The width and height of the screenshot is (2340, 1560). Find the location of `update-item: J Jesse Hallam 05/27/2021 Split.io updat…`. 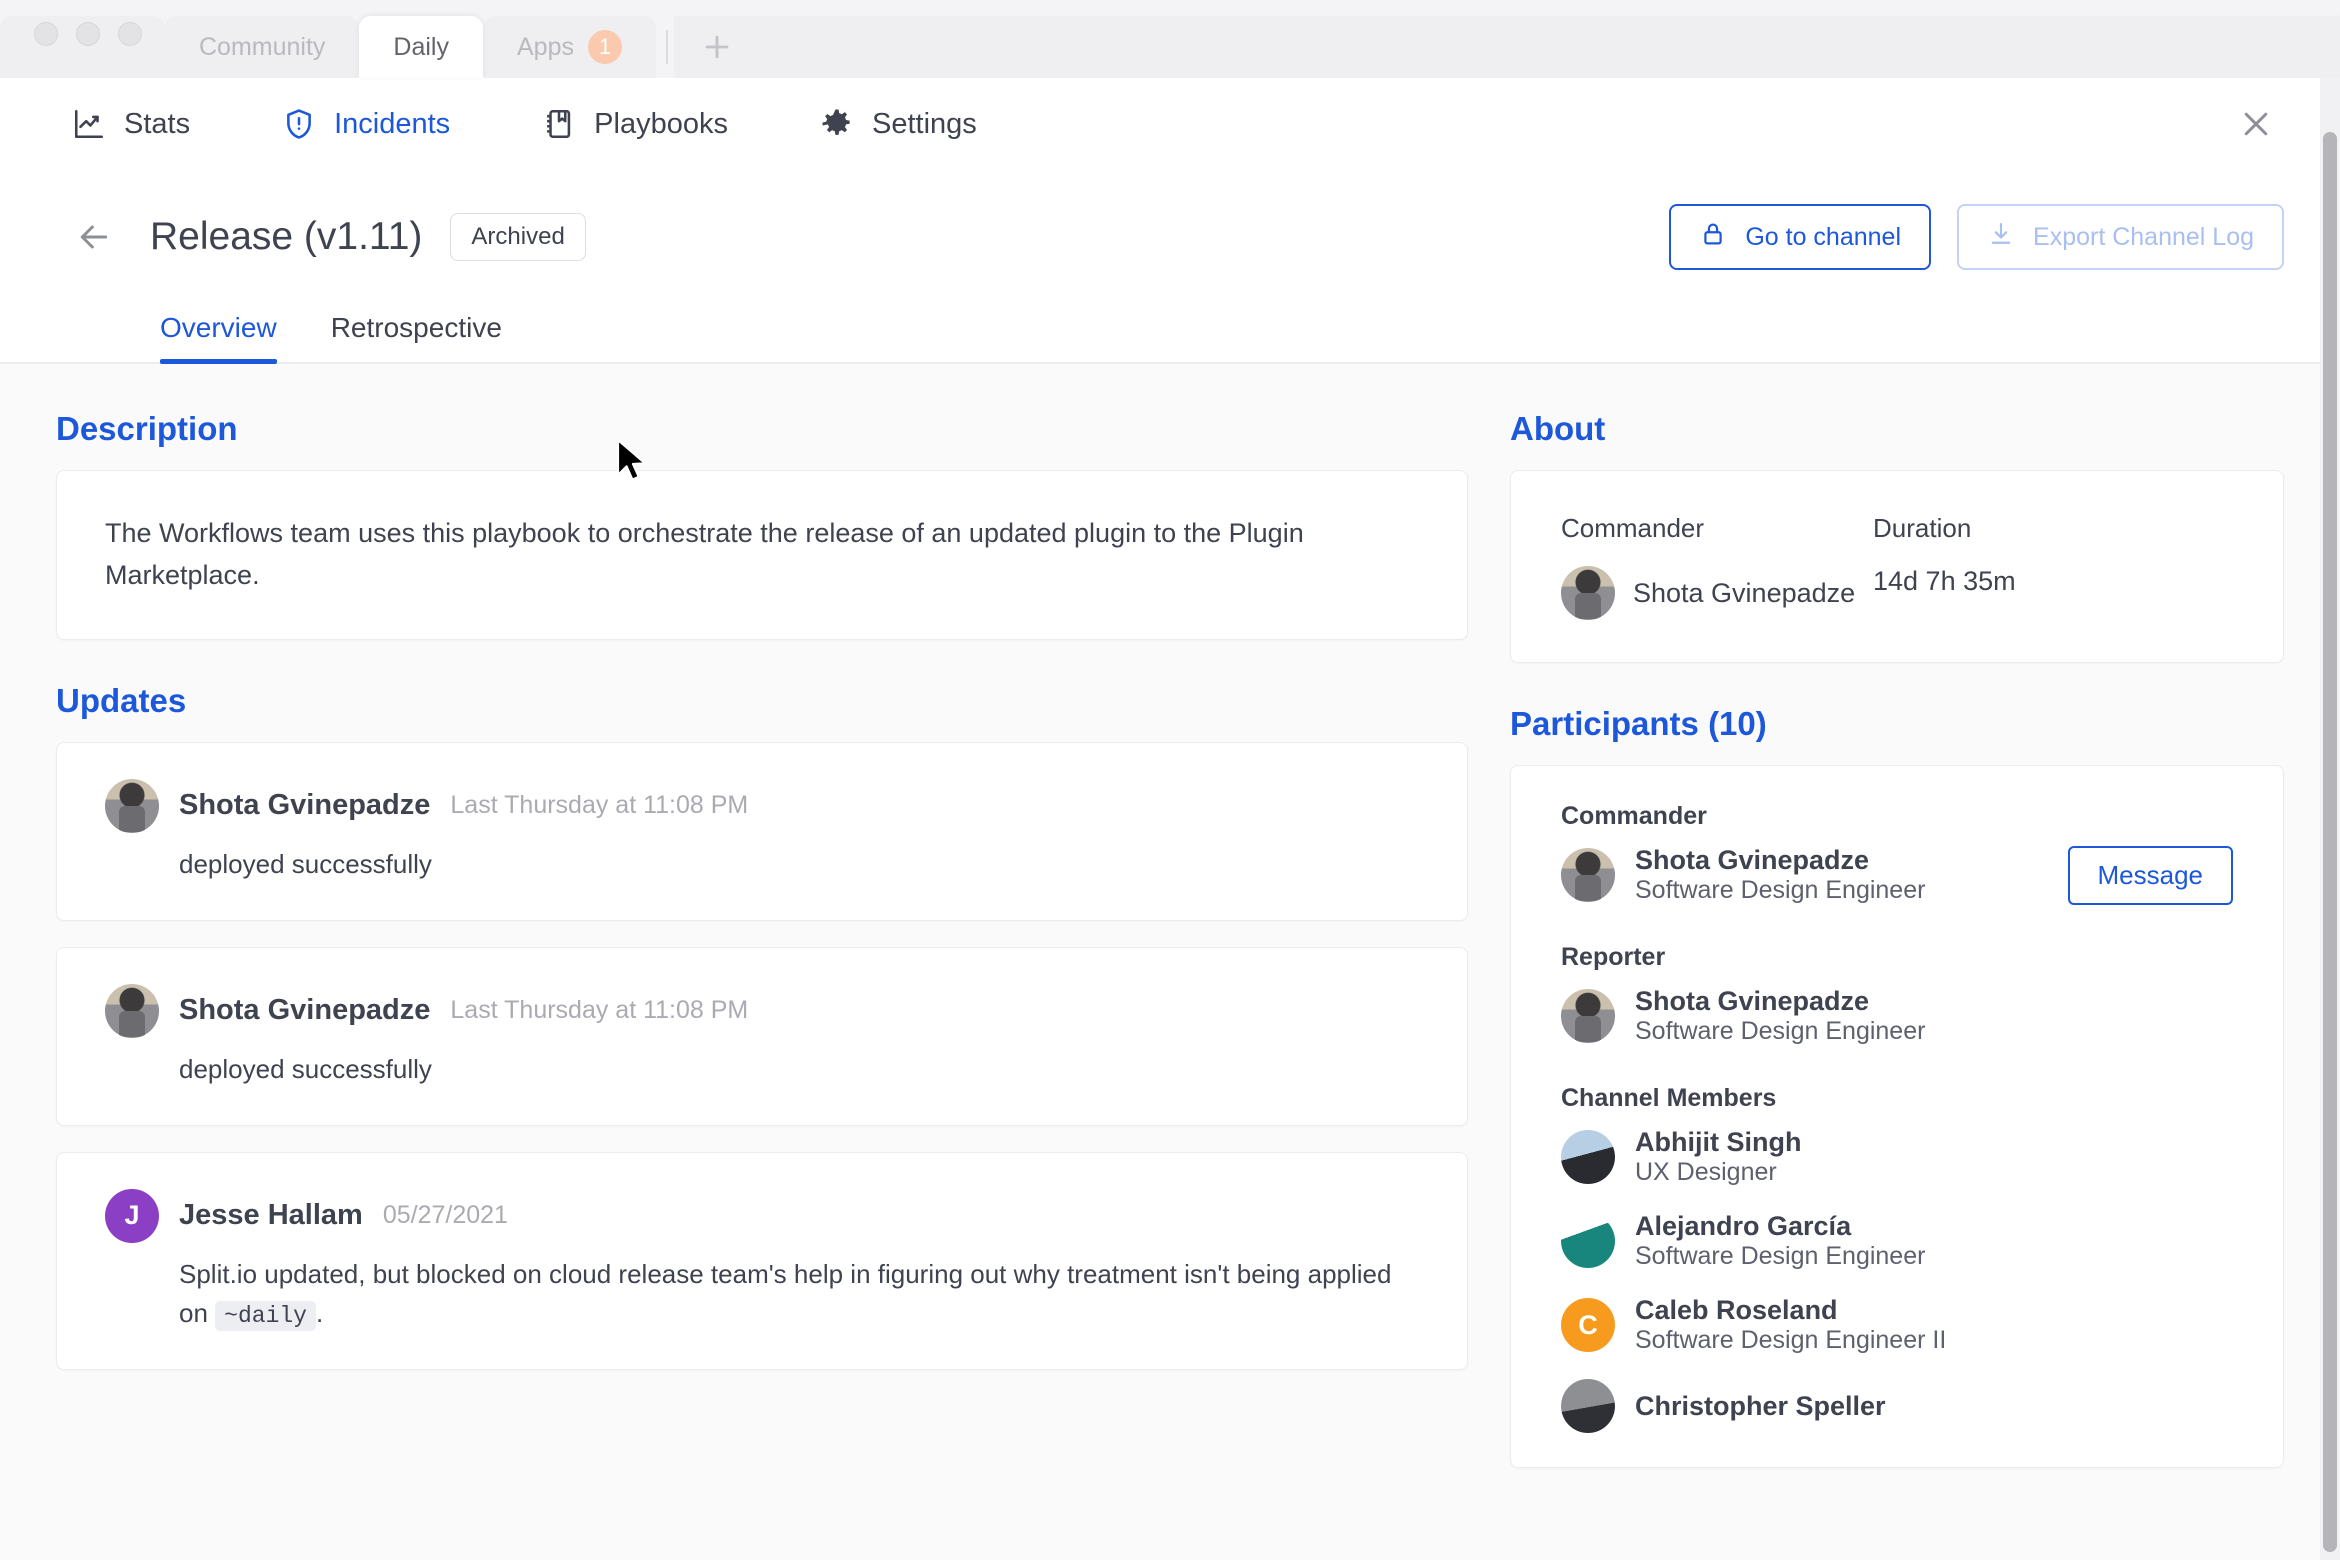

update-item: J Jesse Hallam 05/27/2021 Split.io updat… is located at coordinates (762, 1261).